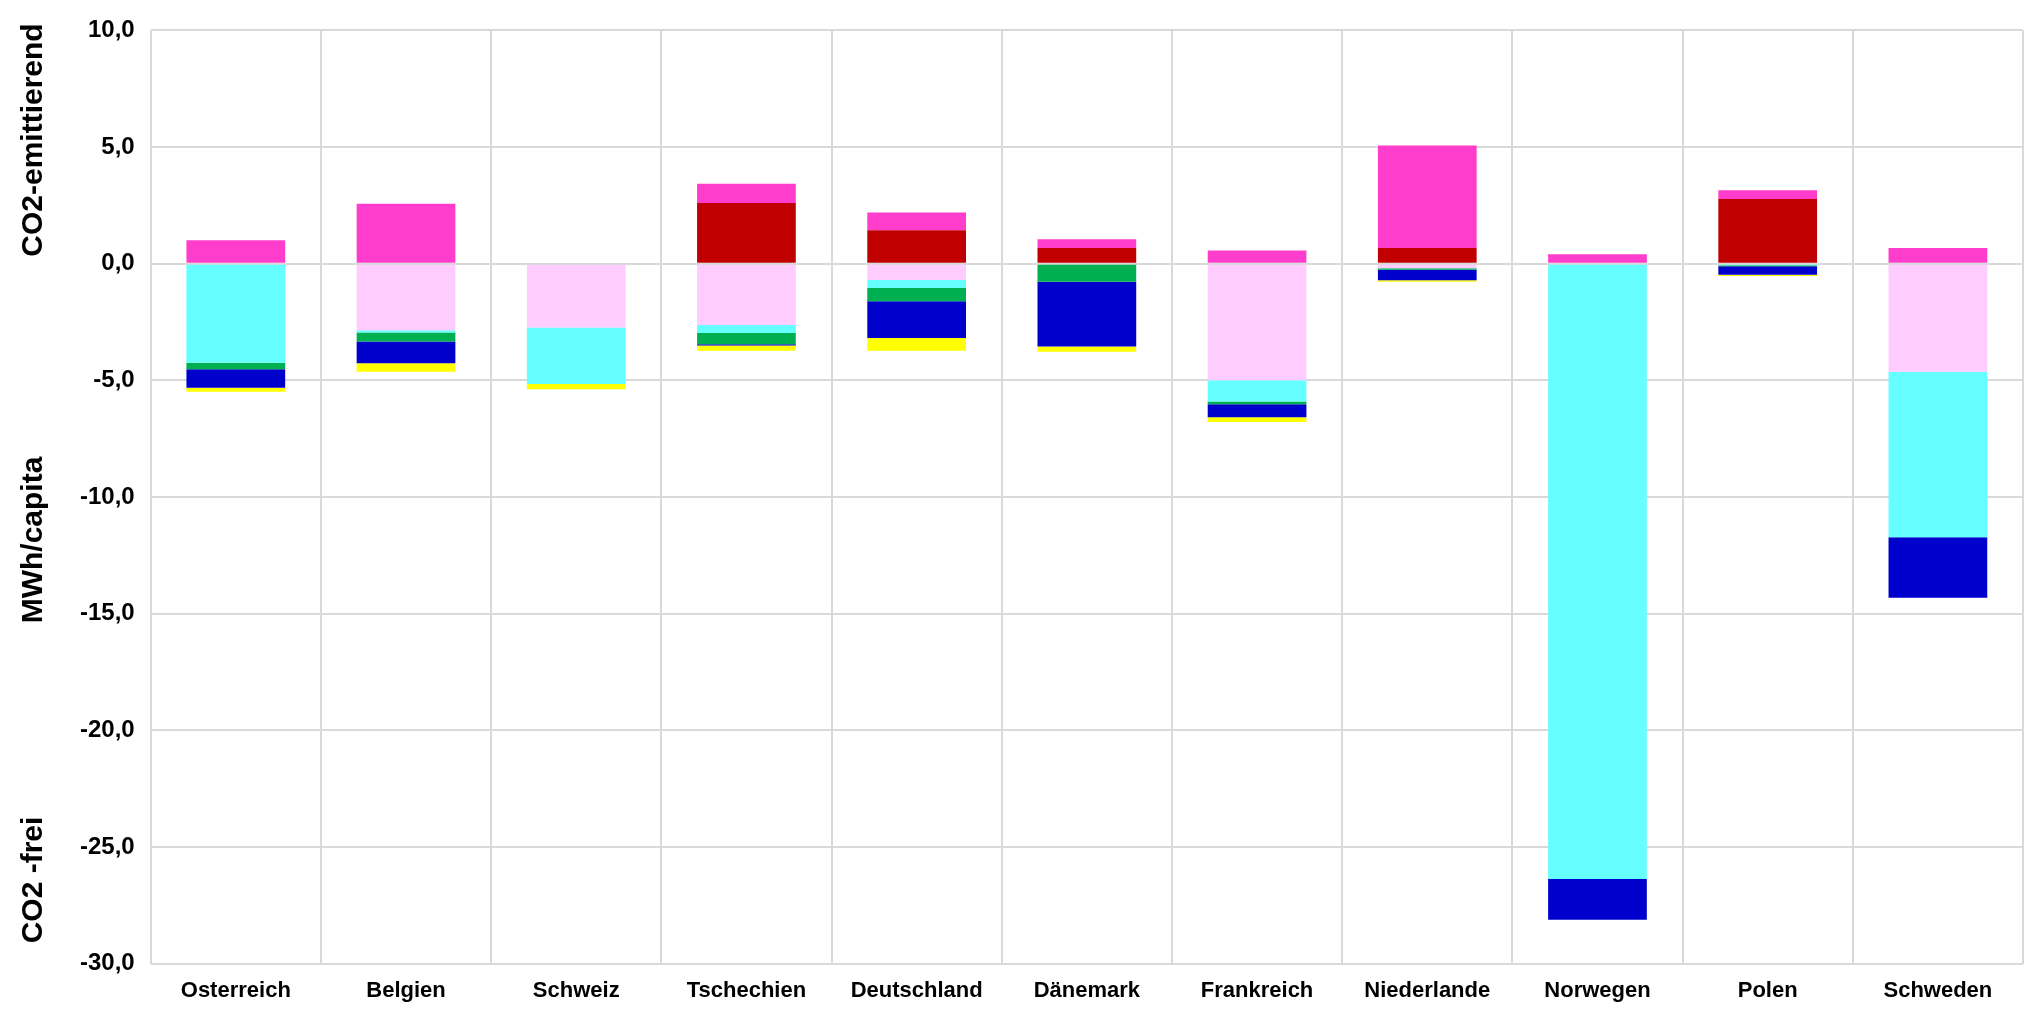  I want to click on x-tick-label: Deutschland, so click(916, 989).